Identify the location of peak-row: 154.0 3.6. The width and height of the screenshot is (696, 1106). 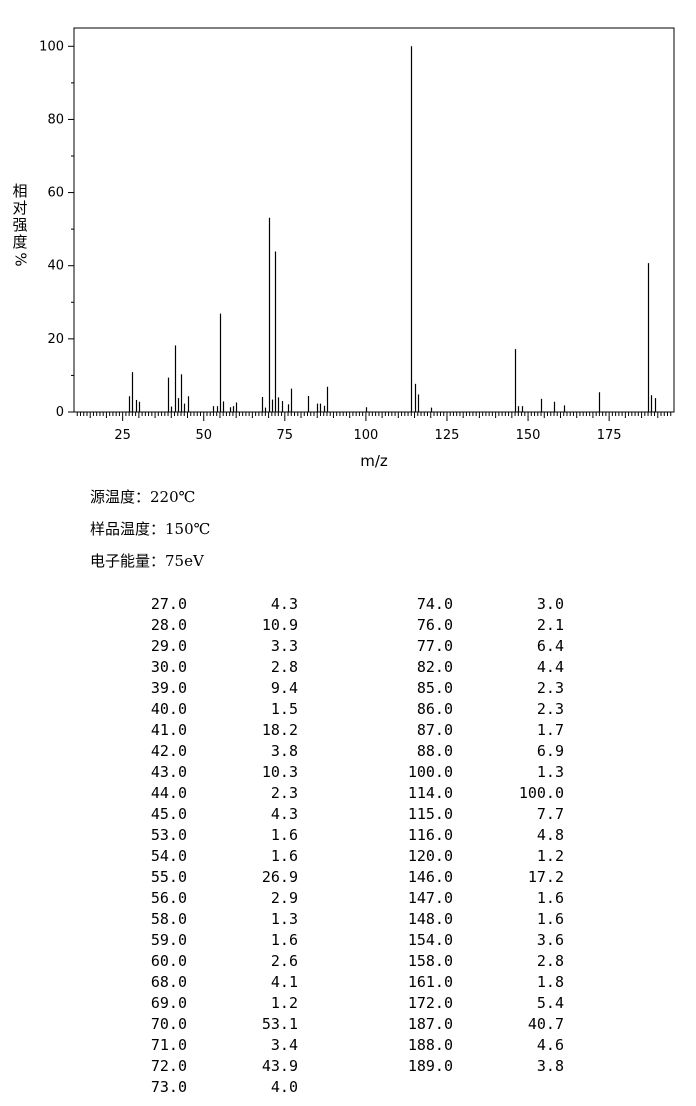
(485, 940).